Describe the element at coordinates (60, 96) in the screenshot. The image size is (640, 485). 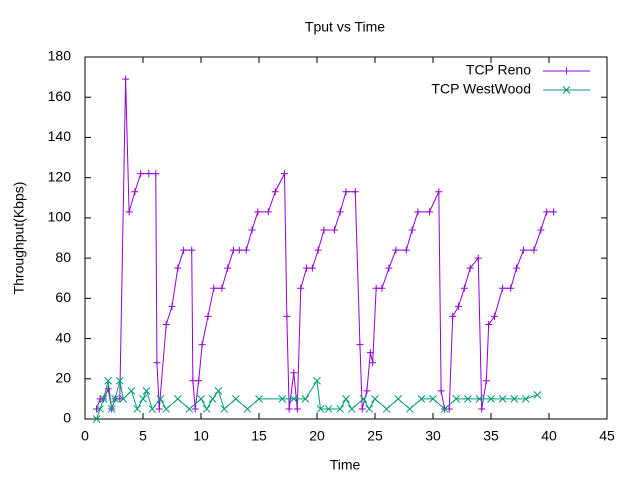
I see `y-tick-label: 160` at that location.